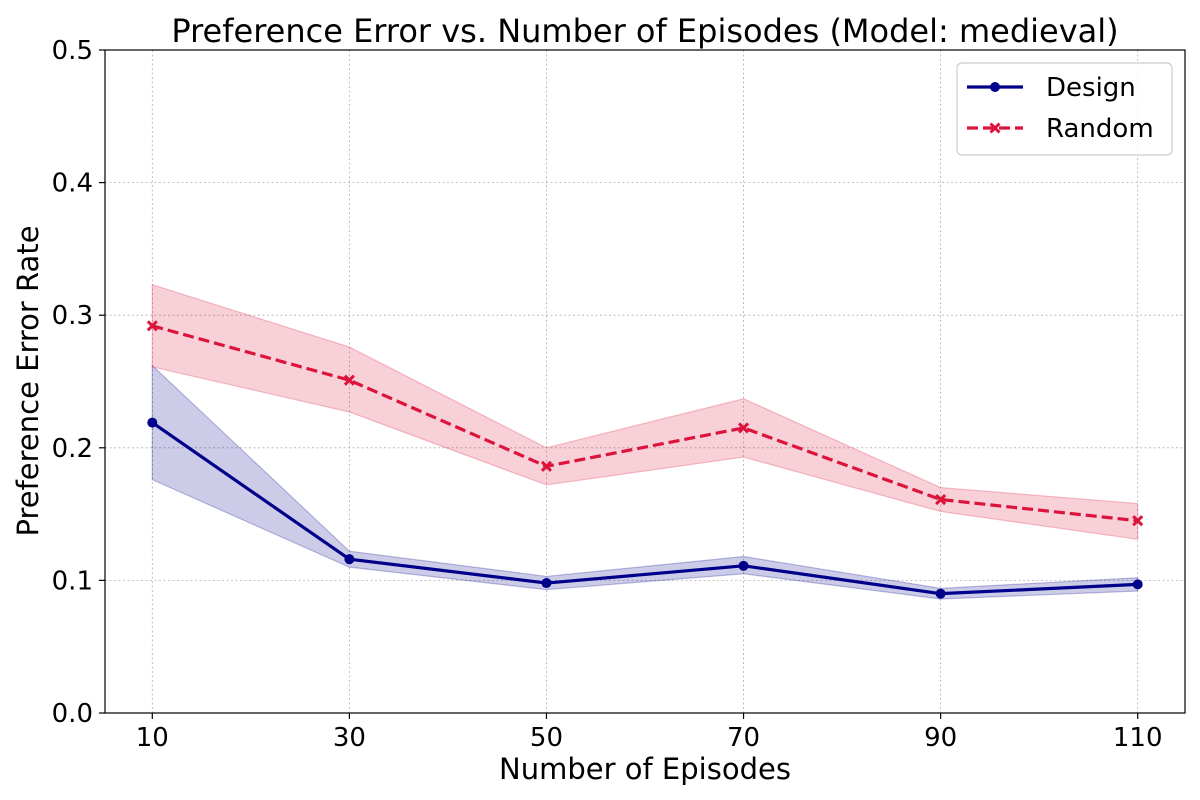 The image size is (1200, 800). Describe the element at coordinates (1100, 129) in the screenshot. I see `legend-random-label: Random` at that location.